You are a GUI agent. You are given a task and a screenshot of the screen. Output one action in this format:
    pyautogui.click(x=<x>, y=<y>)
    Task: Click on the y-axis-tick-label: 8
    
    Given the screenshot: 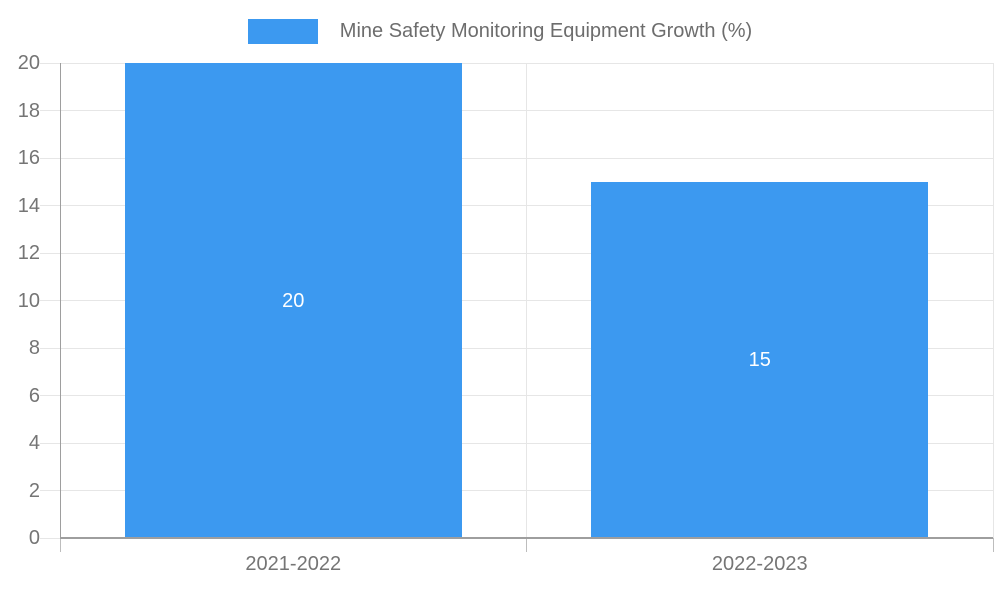 What is the action you would take?
    pyautogui.click(x=34, y=348)
    